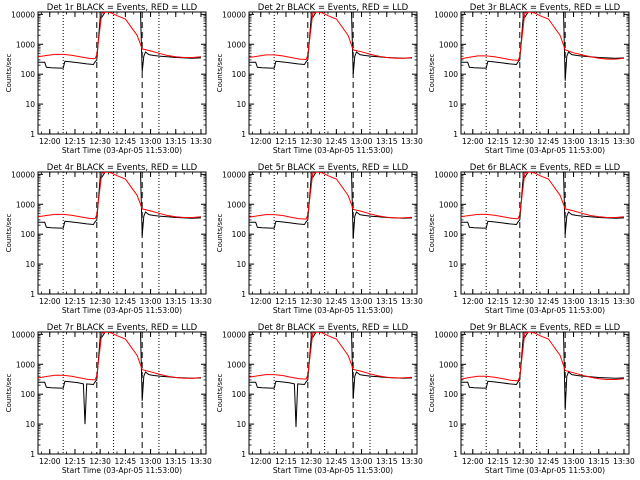 This screenshot has width=640, height=480. Describe the element at coordinates (333, 168) in the screenshot. I see `chart-title: Det 5r BLACK = Events, RED = LLD` at that location.